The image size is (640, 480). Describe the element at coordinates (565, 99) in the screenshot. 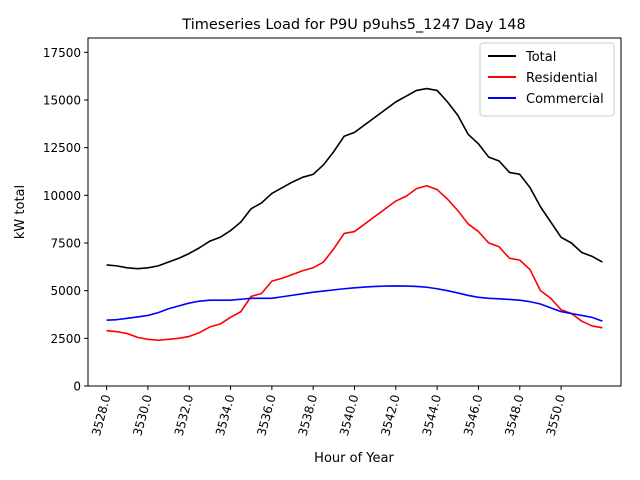

I see `legend-label-commercial: Commercial` at that location.